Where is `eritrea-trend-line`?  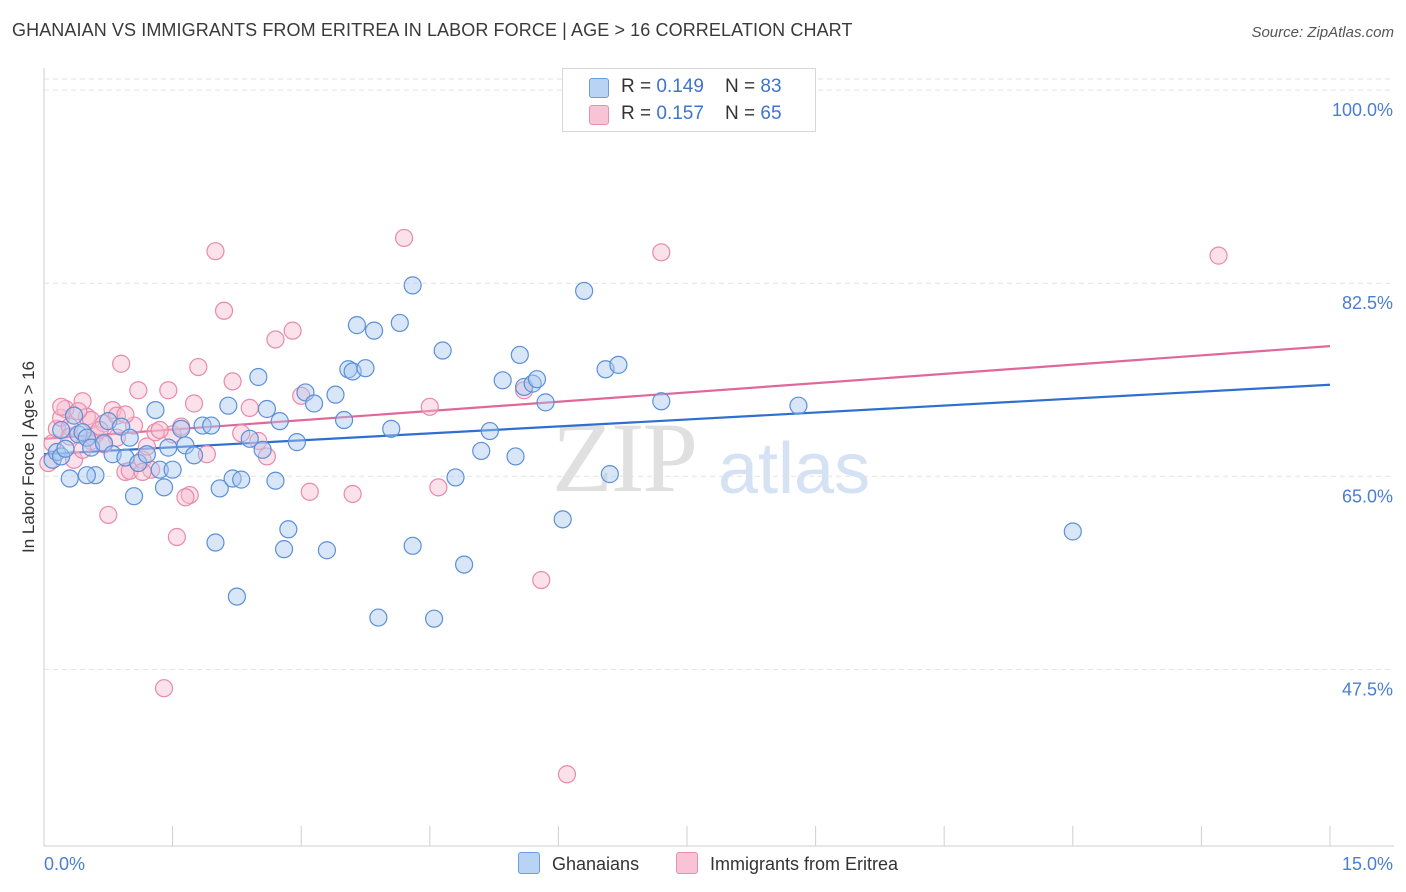
eritrea-trend-line is located at coordinates (687, 392).